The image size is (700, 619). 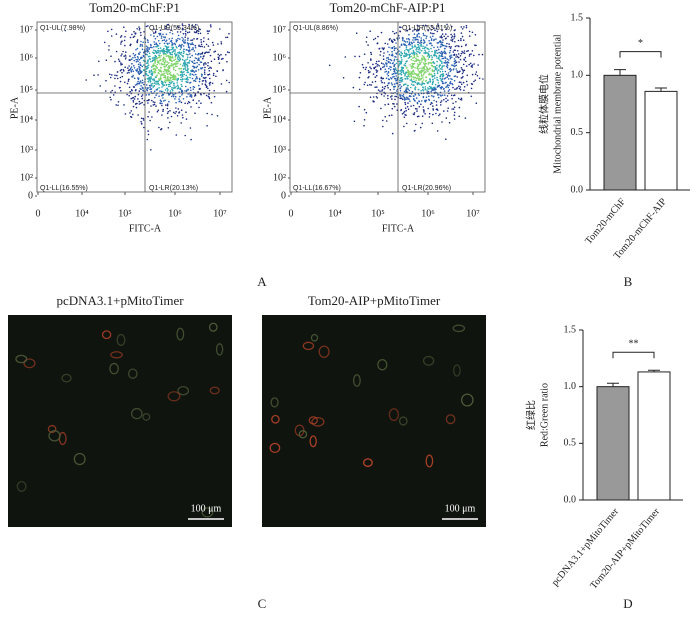 I want to click on y-tick-label: 10⁴, so click(x=27, y=119).